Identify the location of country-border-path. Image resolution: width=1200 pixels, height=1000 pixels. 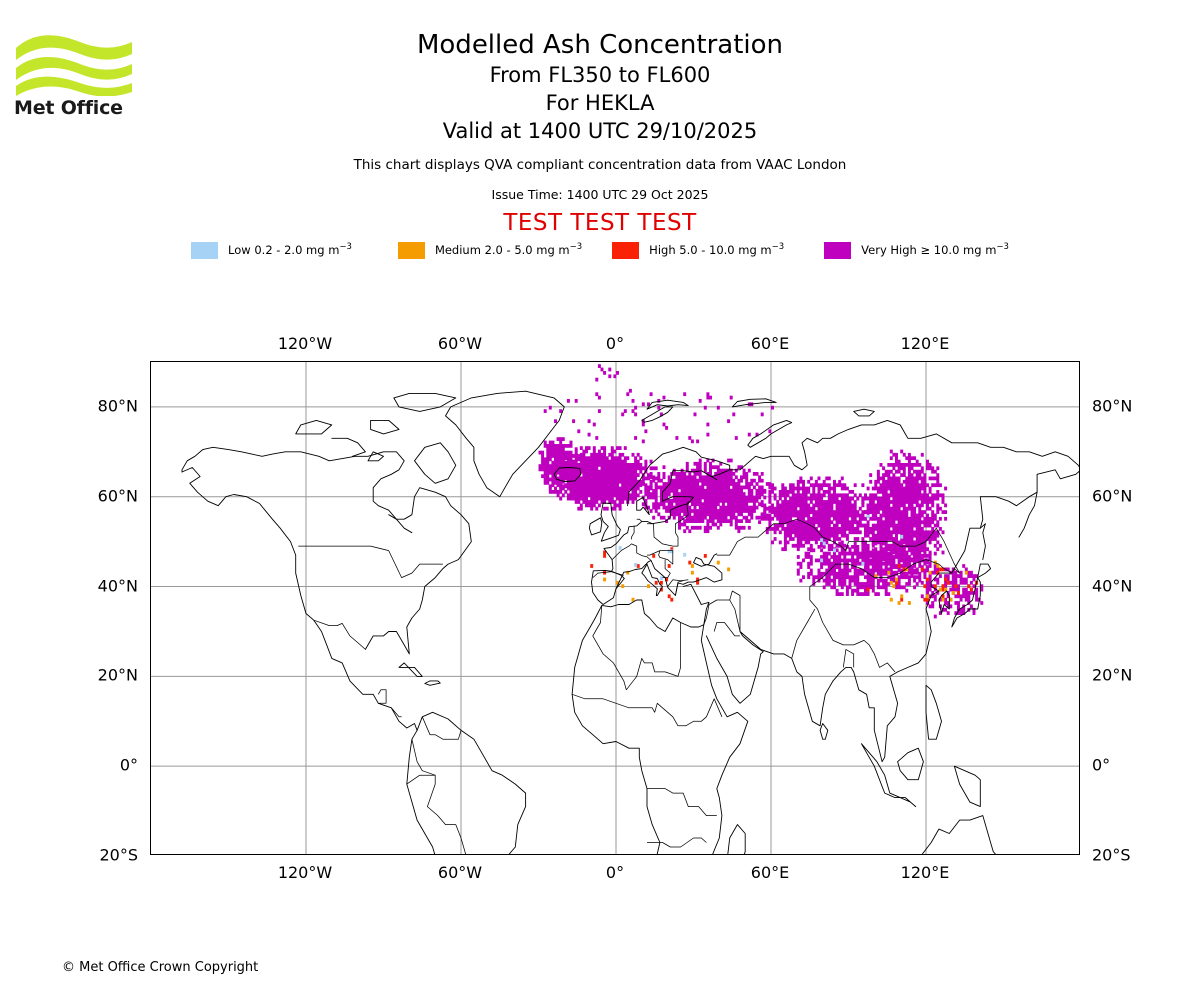
(382, 696).